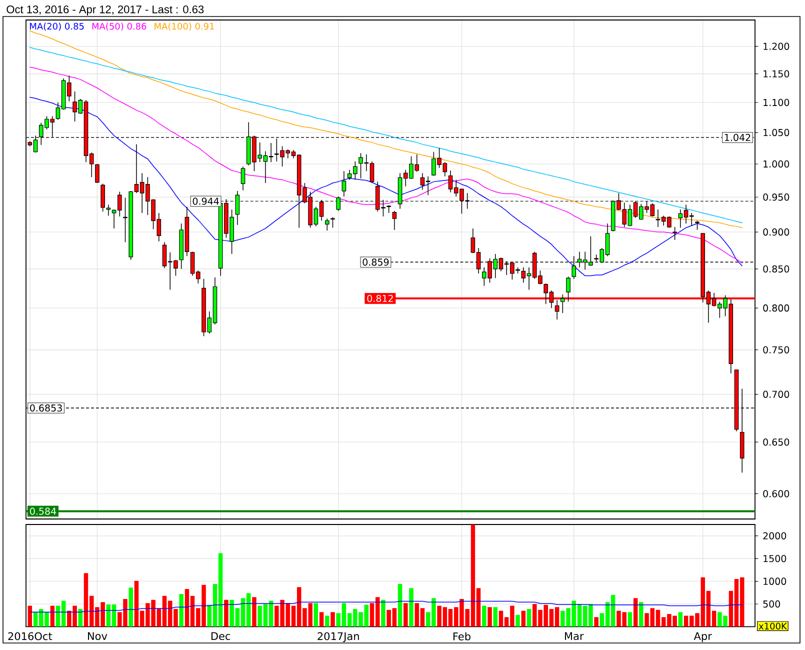 The height and width of the screenshot is (650, 805). What do you see at coordinates (771, 604) in the screenshot?
I see `y-tick-label: 500` at bounding box center [771, 604].